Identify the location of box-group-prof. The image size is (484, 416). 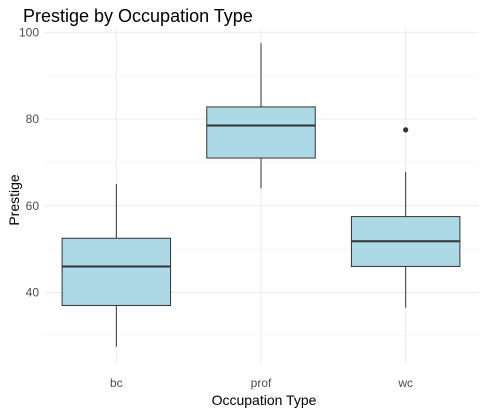
(261, 116).